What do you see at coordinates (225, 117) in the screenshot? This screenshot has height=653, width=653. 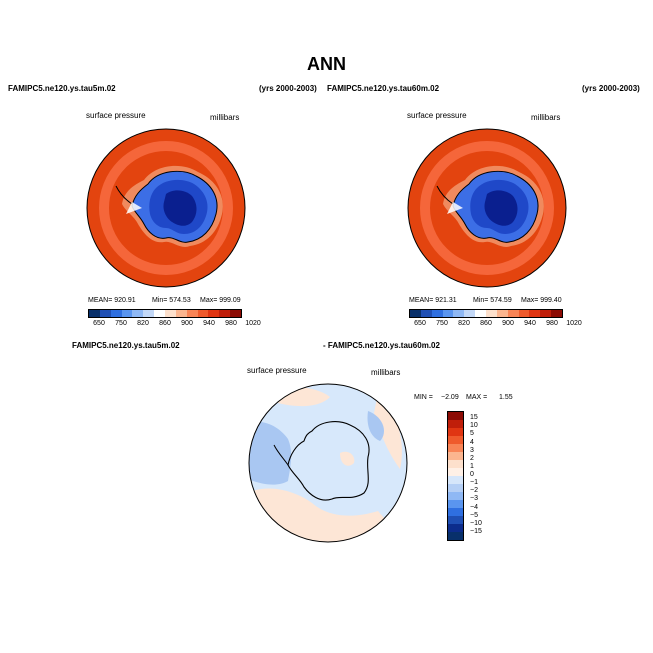 I see `panel1-units-label: millibars` at bounding box center [225, 117].